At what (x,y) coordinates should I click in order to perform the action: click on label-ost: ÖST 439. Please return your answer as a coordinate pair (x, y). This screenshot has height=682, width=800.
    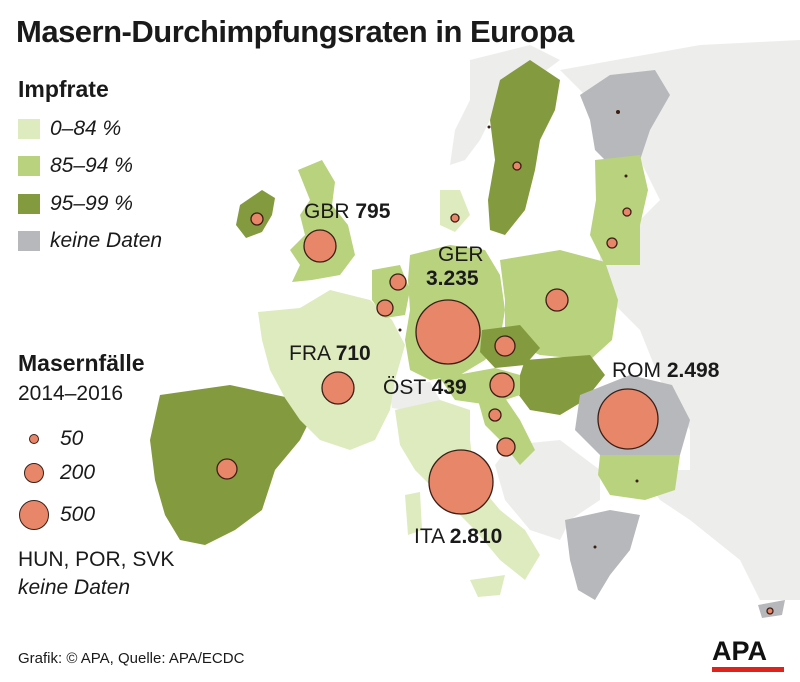
    Looking at the image, I should click on (425, 387).